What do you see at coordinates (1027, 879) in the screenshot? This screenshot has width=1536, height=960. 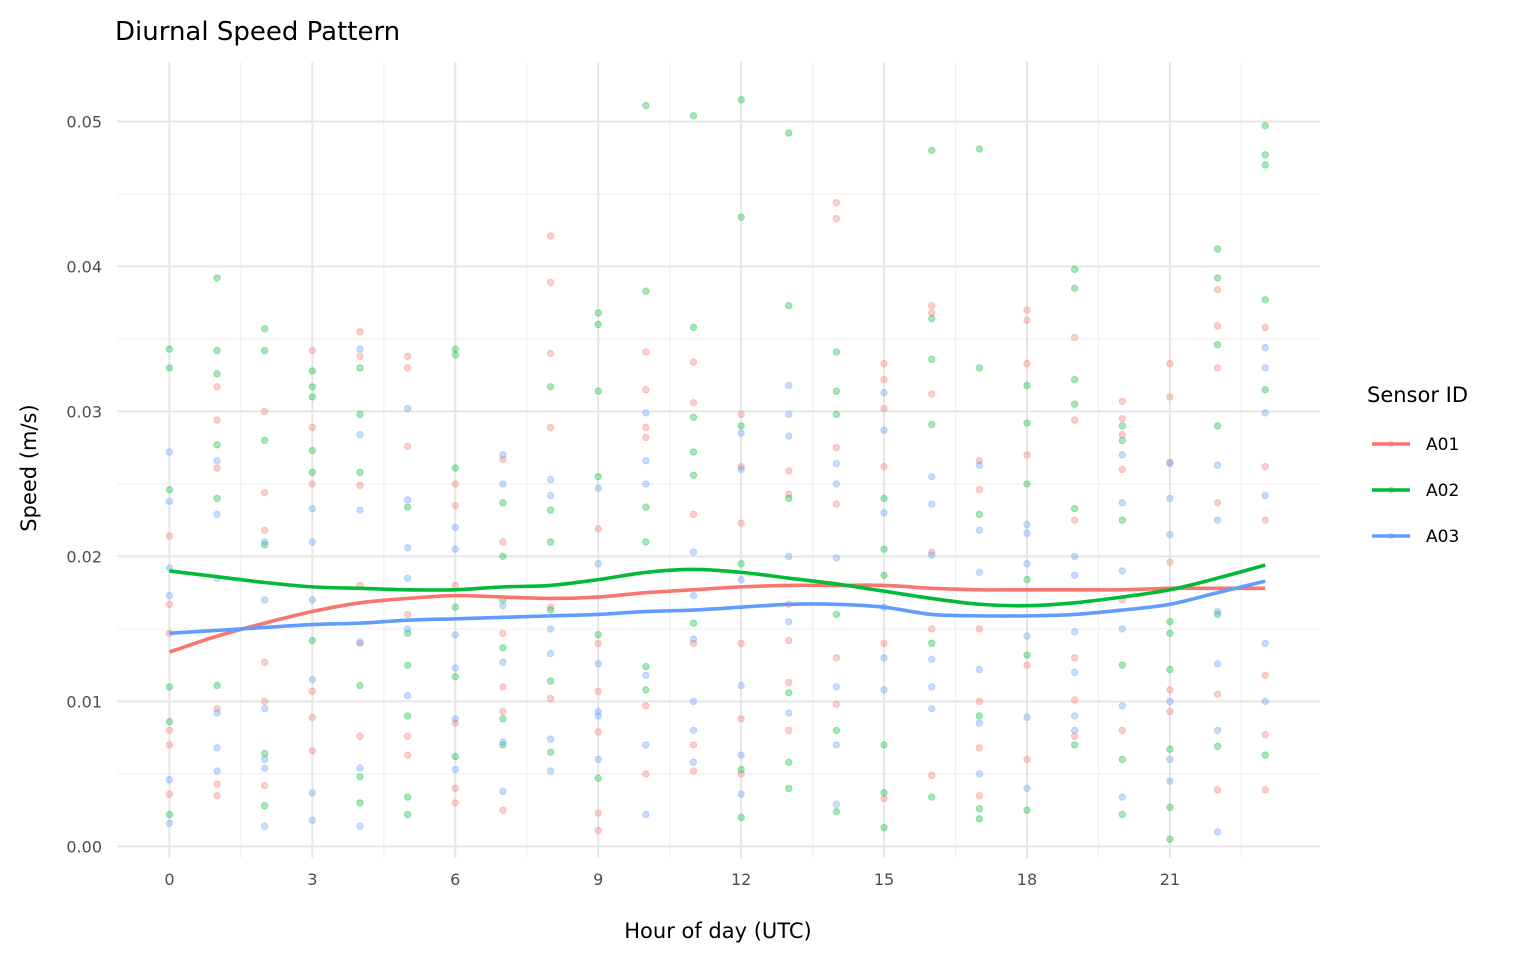 I see `x-tick-label: 18` at bounding box center [1027, 879].